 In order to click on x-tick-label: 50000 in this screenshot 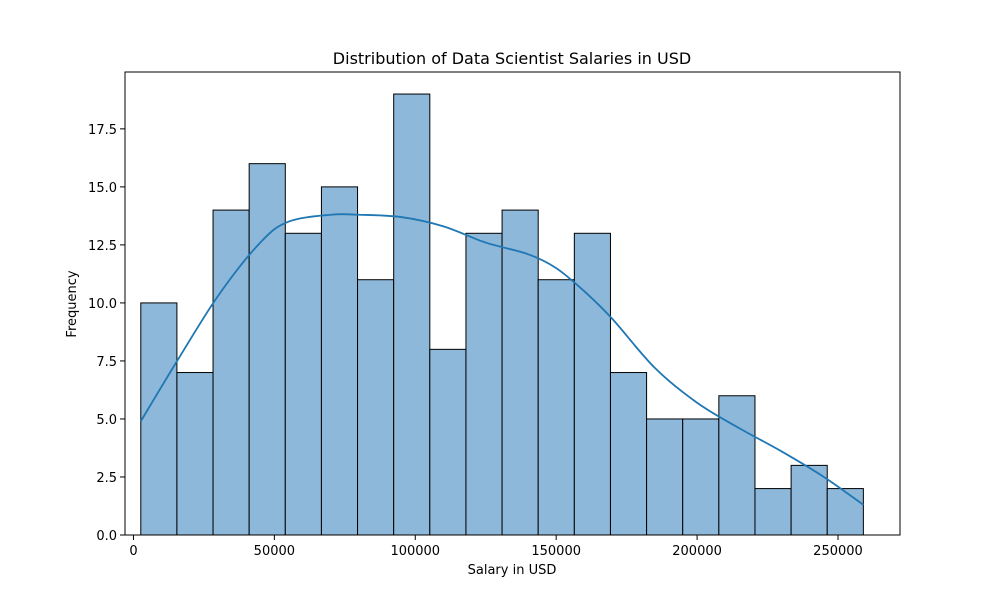, I will do `click(274, 551)`.